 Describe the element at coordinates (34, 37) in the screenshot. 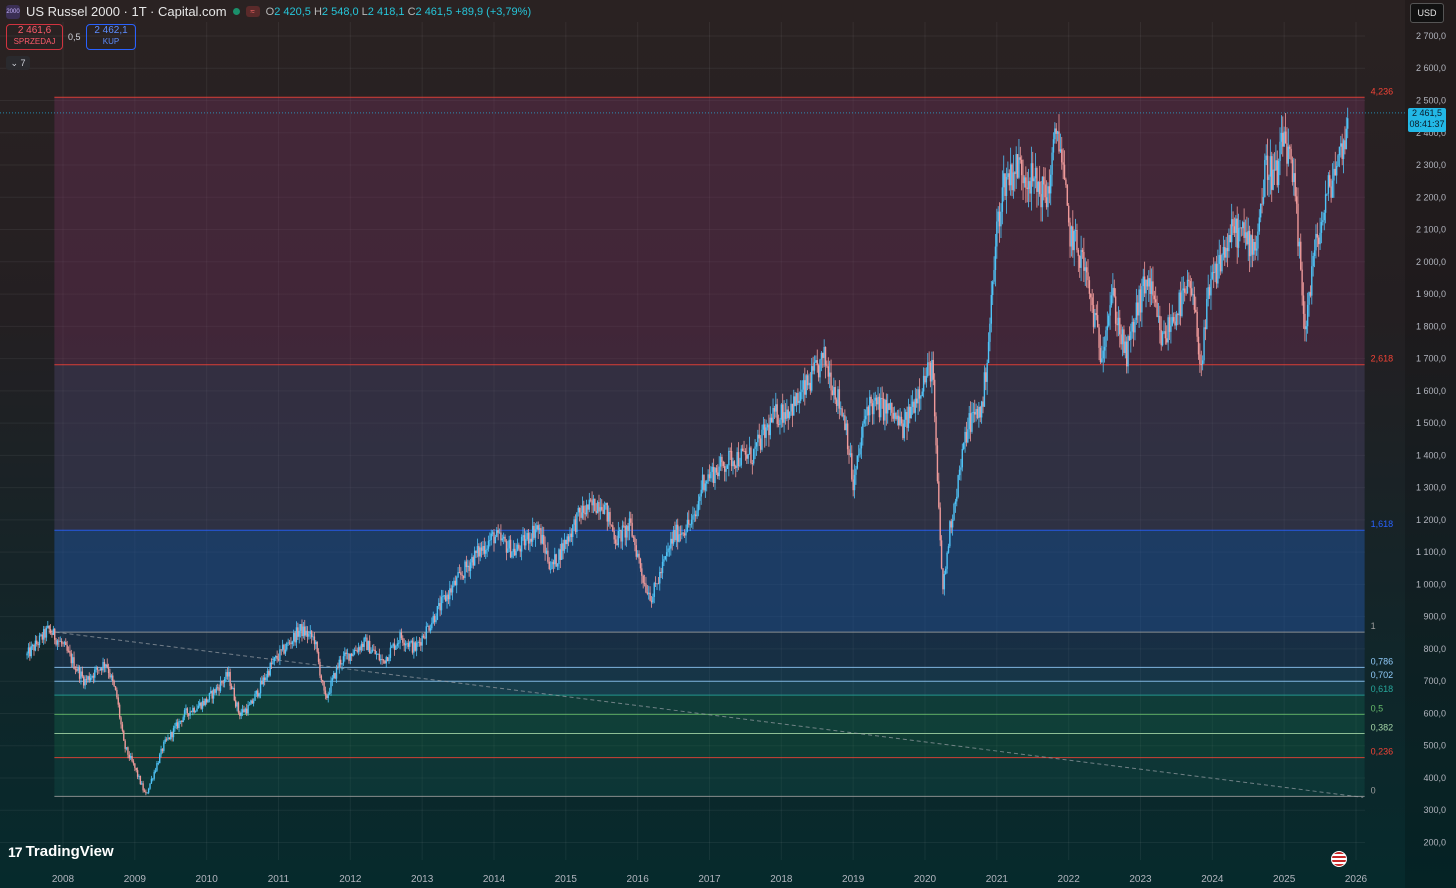

I see `sell-button: 2 461,6 SPRZEDAJ` at that location.